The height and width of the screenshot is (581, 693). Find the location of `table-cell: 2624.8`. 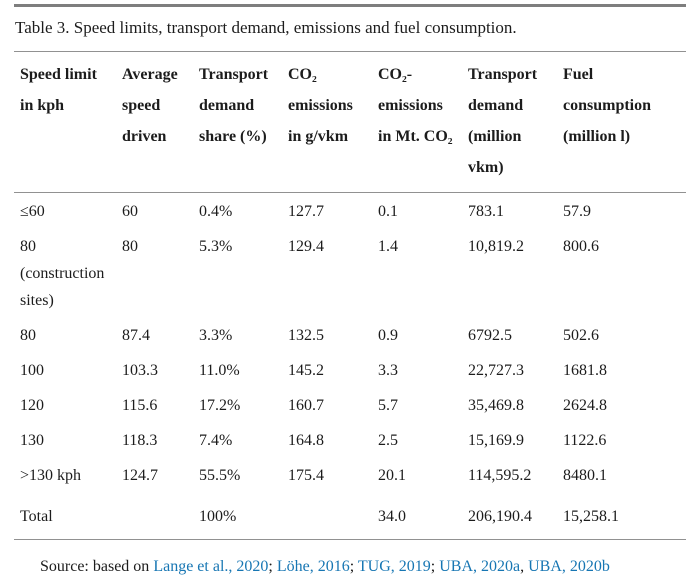

table-cell: 2624.8 is located at coordinates (585, 405).